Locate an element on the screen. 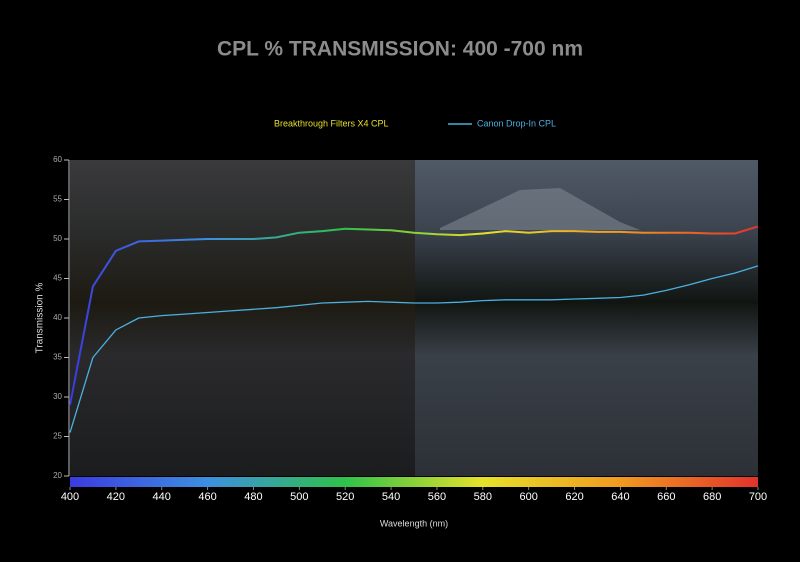 The height and width of the screenshot is (562, 800). y-tick-label: 40 is located at coordinates (57, 317).